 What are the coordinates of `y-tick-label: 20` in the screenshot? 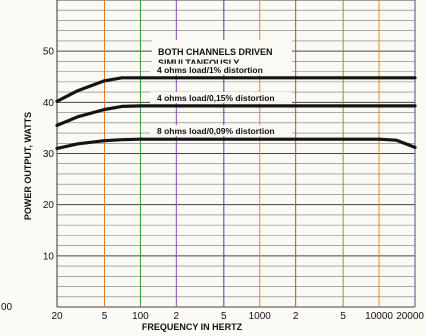 It's located at (49, 205).